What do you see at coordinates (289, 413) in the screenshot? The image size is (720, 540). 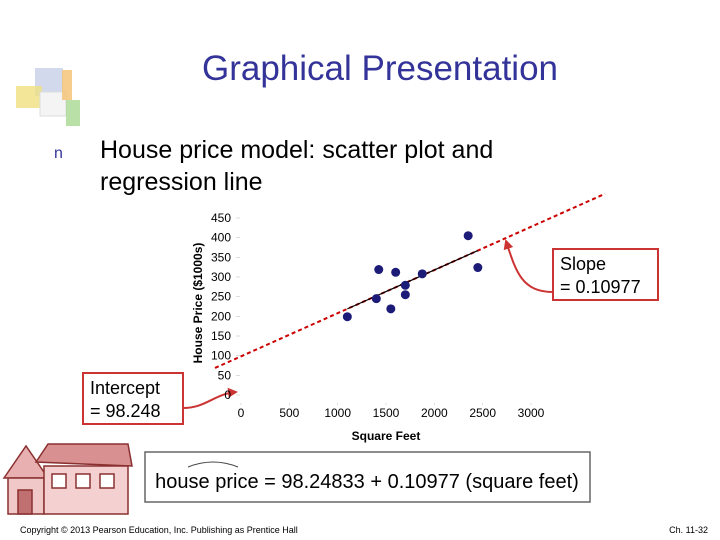 I see `x-tick-label: 500` at bounding box center [289, 413].